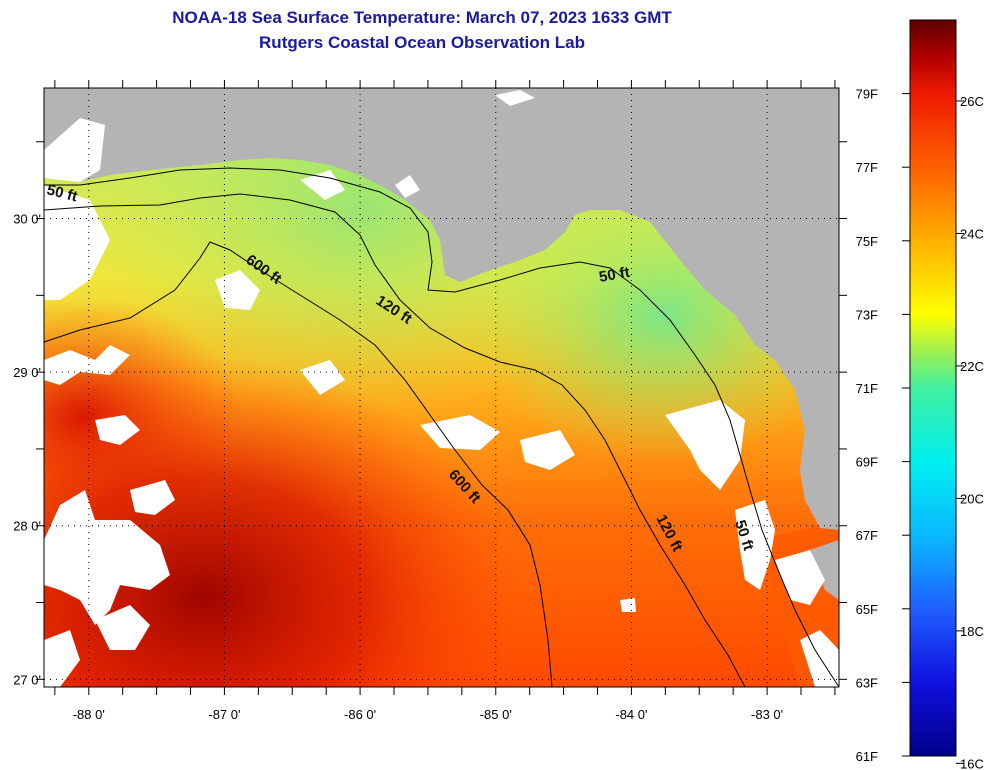 The image size is (992, 770). What do you see at coordinates (867, 609) in the screenshot?
I see `colorbar-label-f: 65F` at bounding box center [867, 609].